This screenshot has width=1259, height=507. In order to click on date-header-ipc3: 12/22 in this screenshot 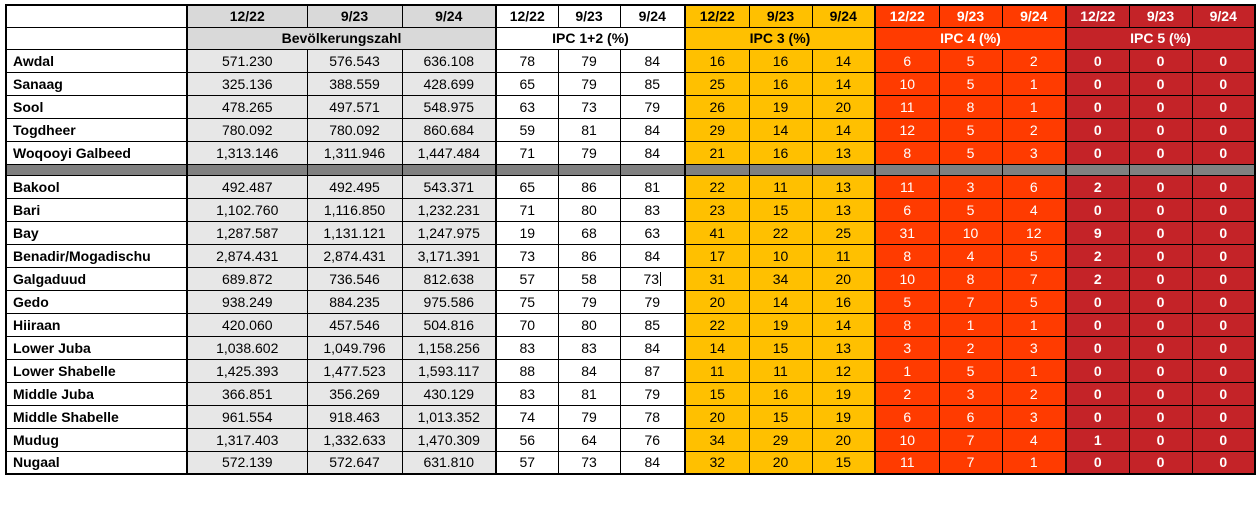, I will do `click(717, 16)`.